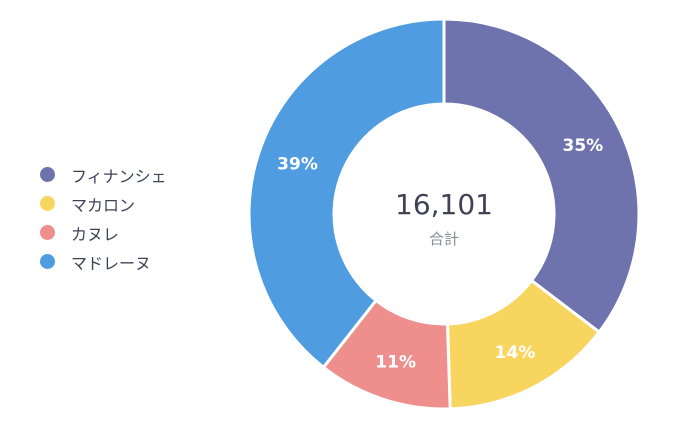 This screenshot has width=699, height=441. I want to click on legend-label-canele: カヌレ, so click(95, 234).